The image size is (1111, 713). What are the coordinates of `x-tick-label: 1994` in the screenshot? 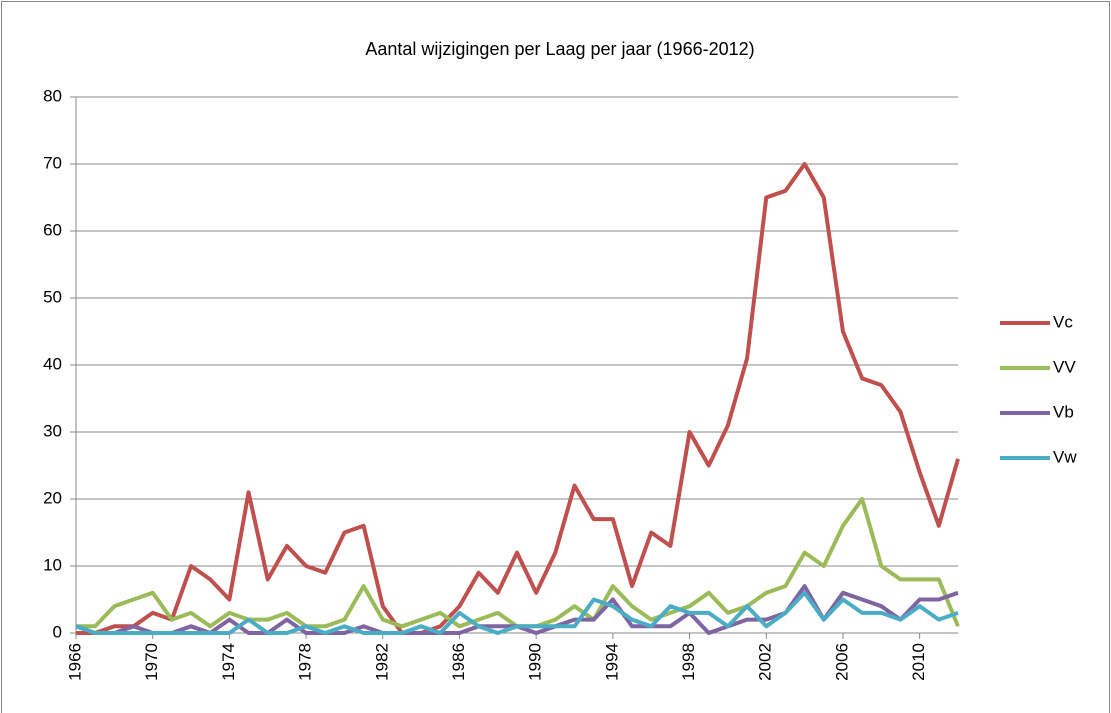 It's located at (611, 662).